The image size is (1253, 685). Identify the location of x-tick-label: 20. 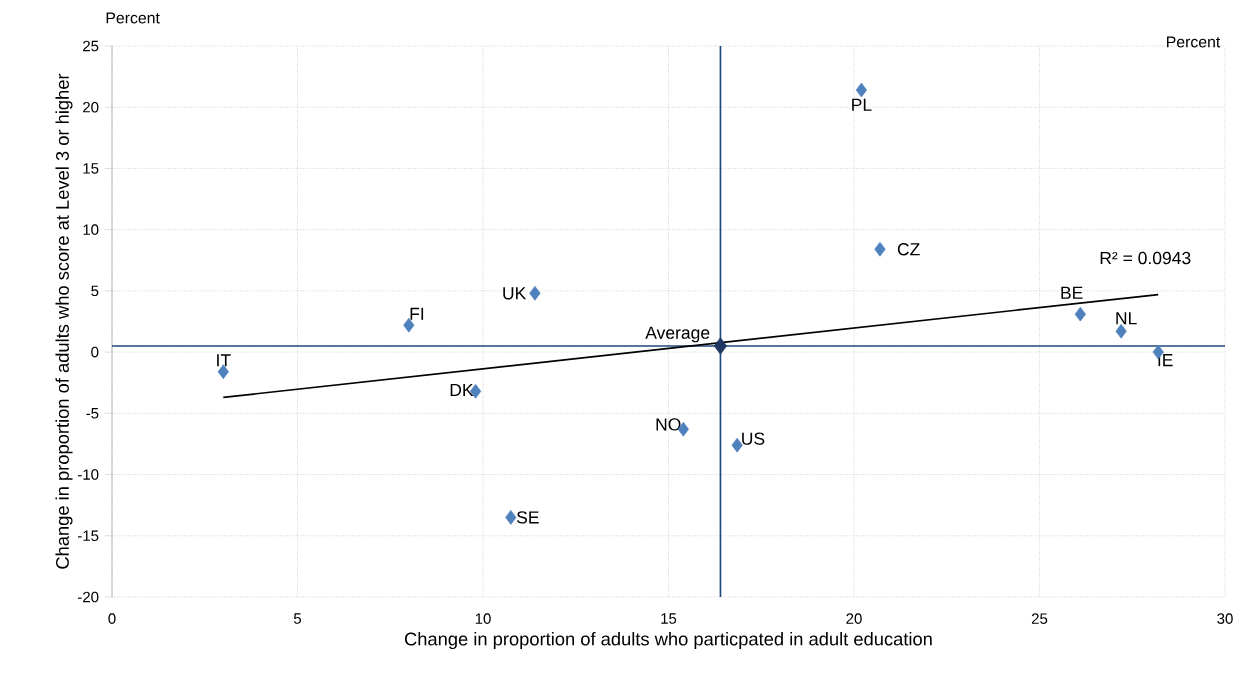
(854, 618).